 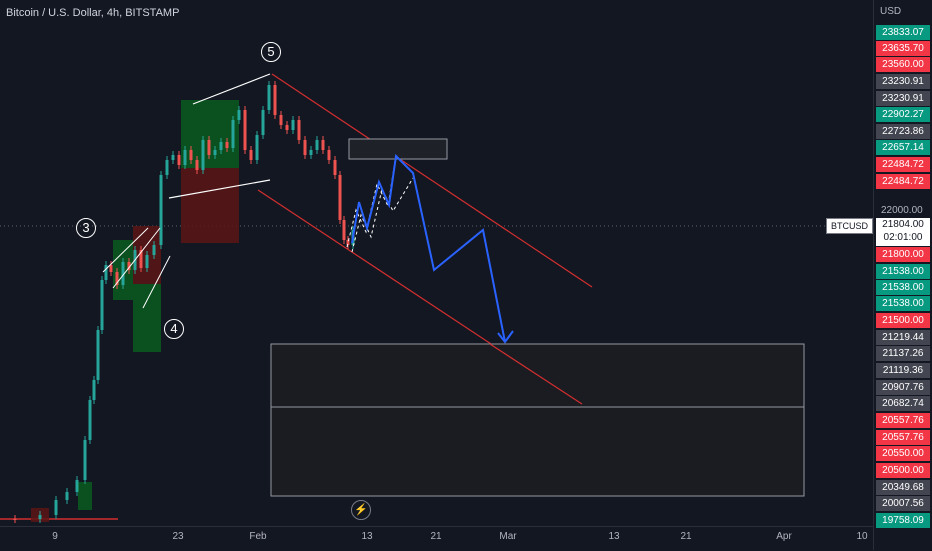 I want to click on wedge-lower-line, so click(x=219, y=189).